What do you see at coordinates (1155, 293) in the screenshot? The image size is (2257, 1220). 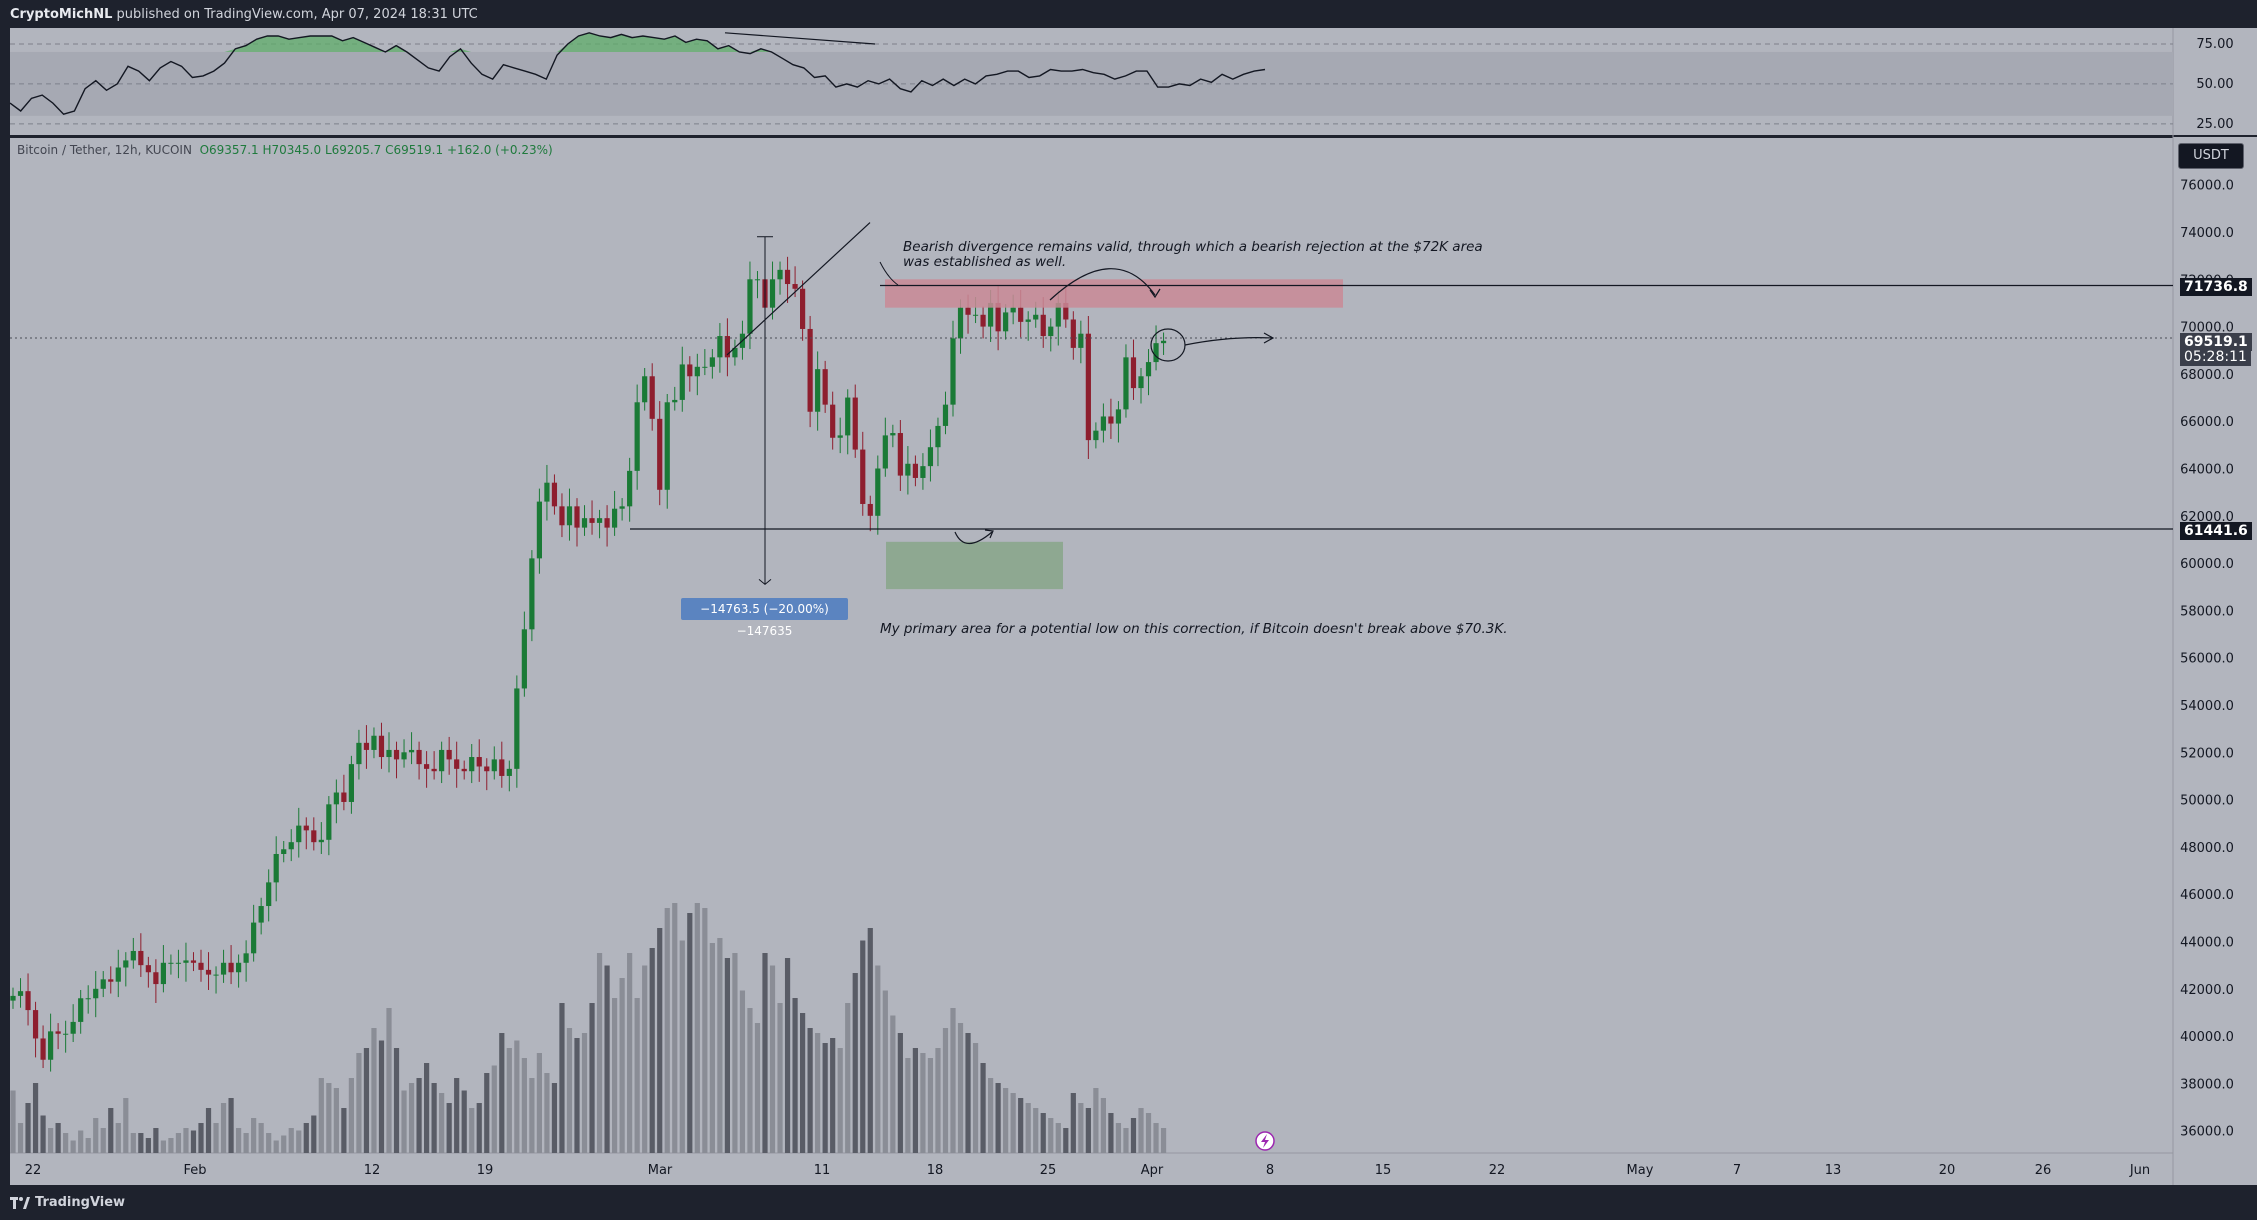 I see `rejection-arrowhead` at bounding box center [1155, 293].